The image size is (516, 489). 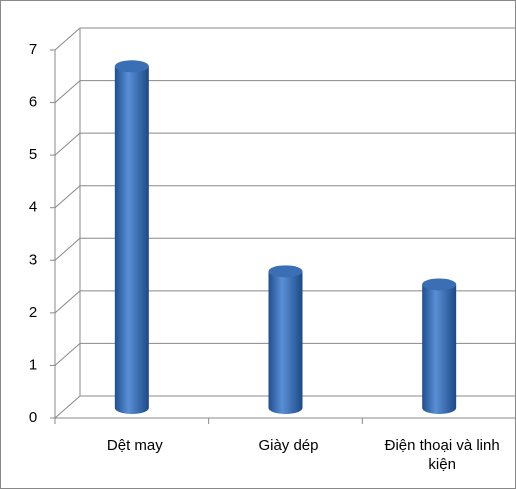 I want to click on x-tick-label: Điện thoại và linh kiện, so click(x=442, y=455).